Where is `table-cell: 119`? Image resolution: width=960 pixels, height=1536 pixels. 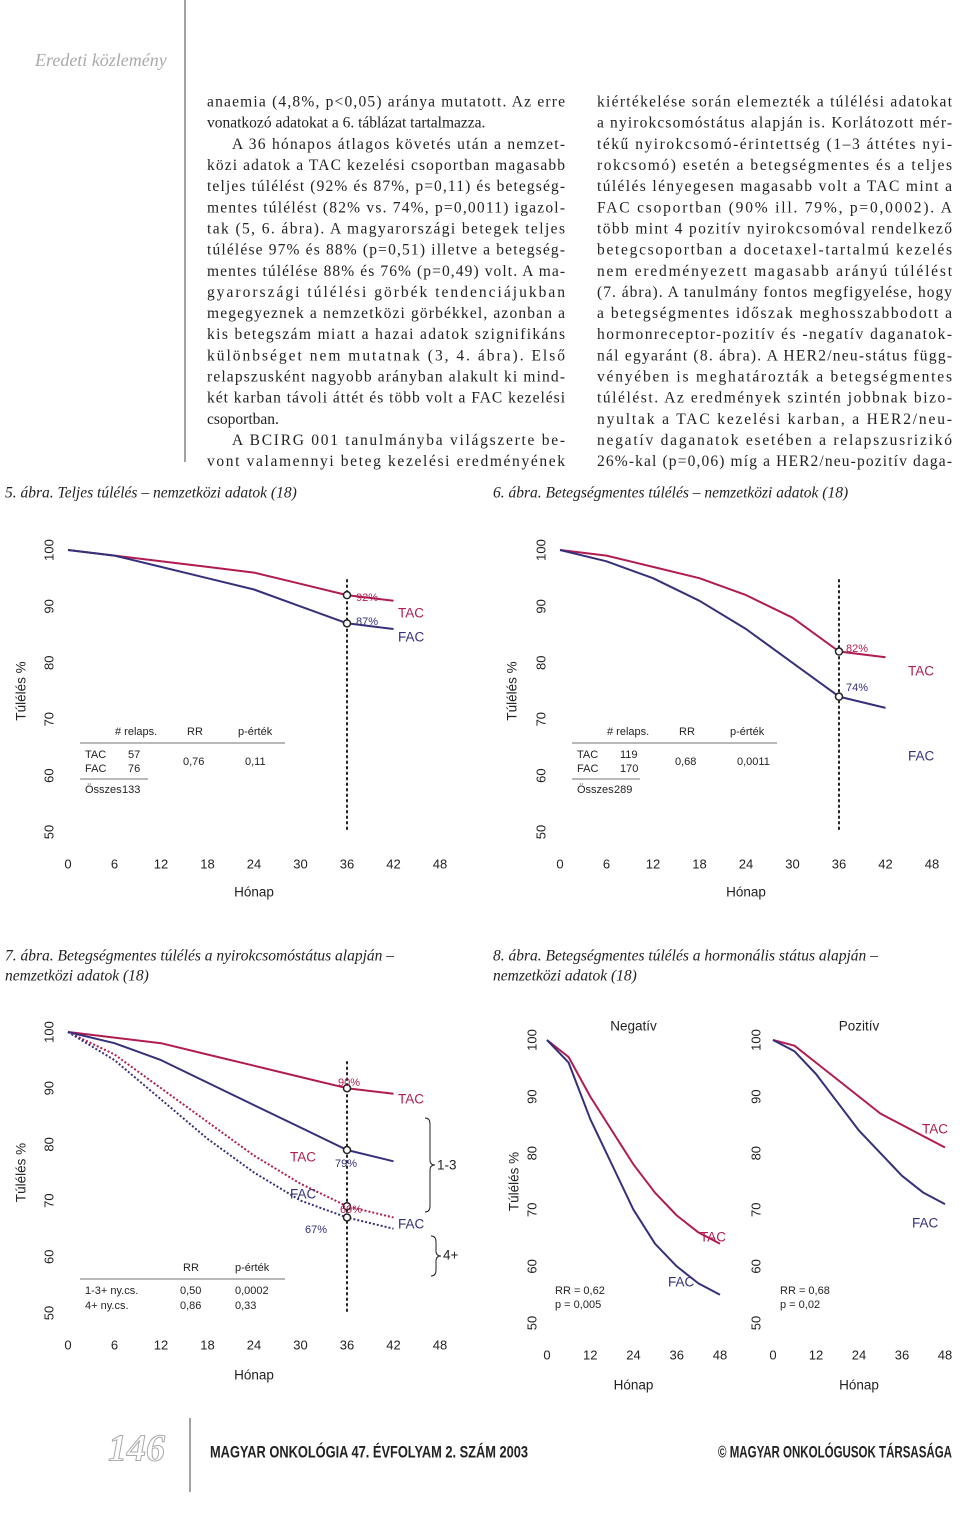
table-cell: 119 is located at coordinates (629, 755).